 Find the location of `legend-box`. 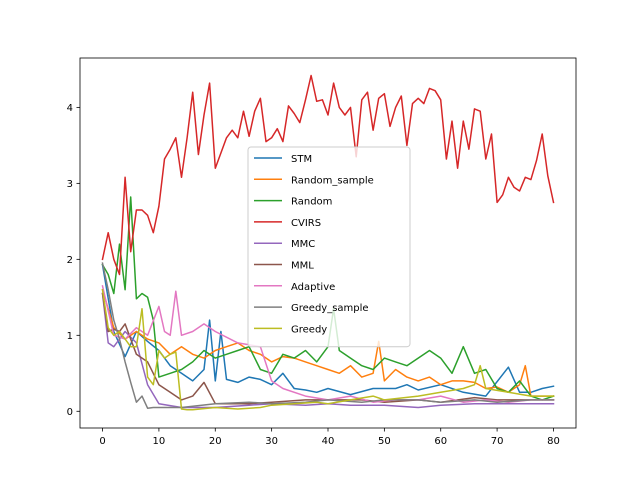

legend-box is located at coordinates (329, 247).